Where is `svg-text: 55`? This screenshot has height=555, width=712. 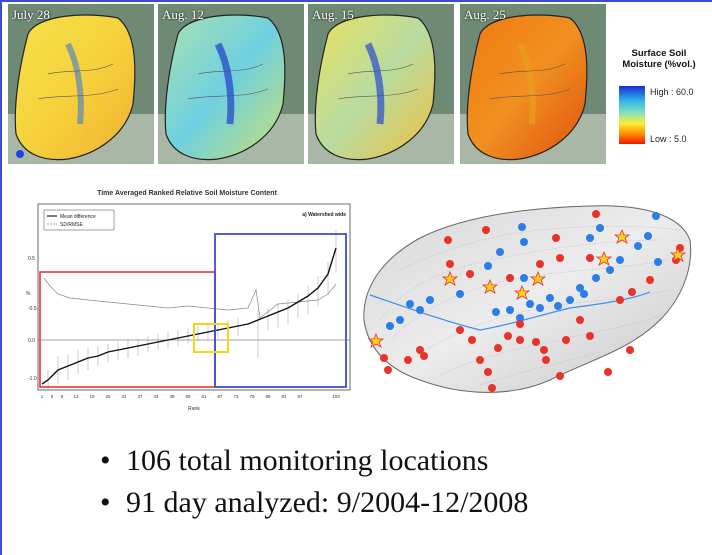 svg-text: 55 is located at coordinates (188, 396).